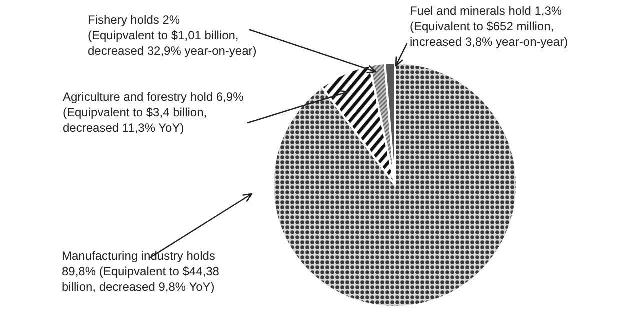 Image resolution: width=620 pixels, height=320 pixels. What do you see at coordinates (358, 125) in the screenshot?
I see `pie-slice` at bounding box center [358, 125].